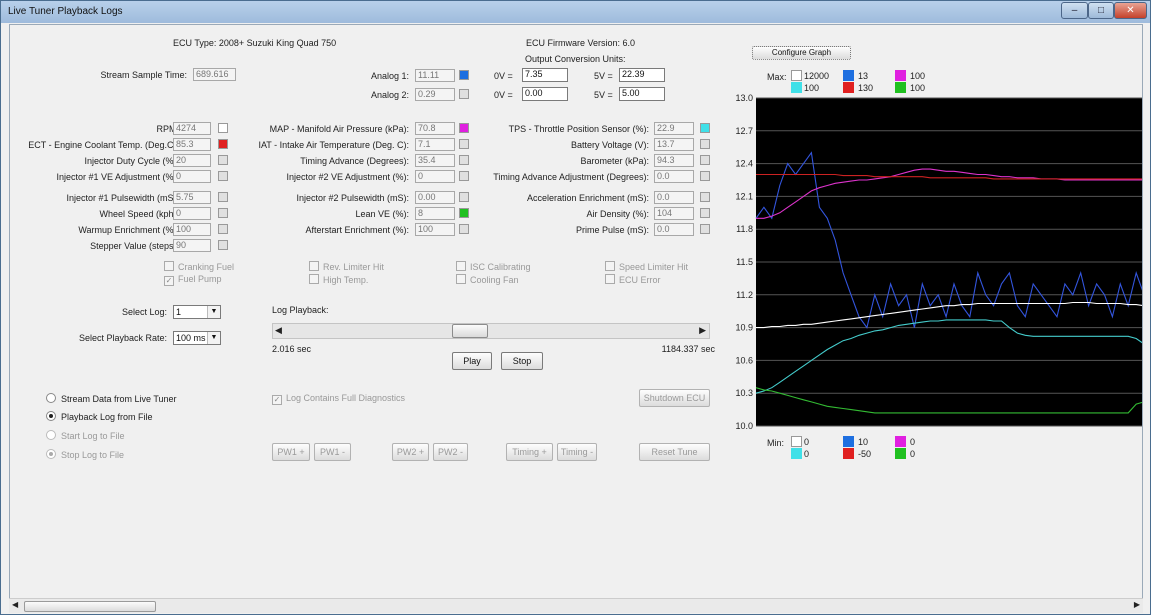  What do you see at coordinates (192, 128) in the screenshot?
I see `rpm-field: 4274` at bounding box center [192, 128].